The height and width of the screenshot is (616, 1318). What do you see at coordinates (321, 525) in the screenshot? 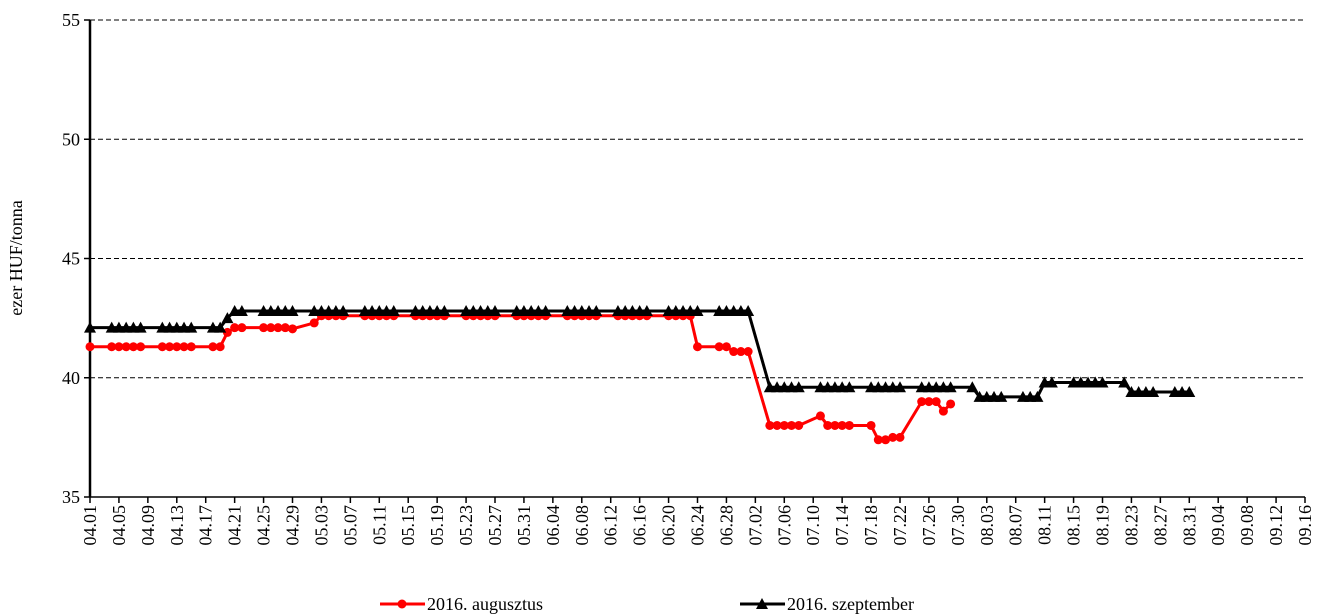
I see `x-tick-label: 05.03` at bounding box center [321, 525].